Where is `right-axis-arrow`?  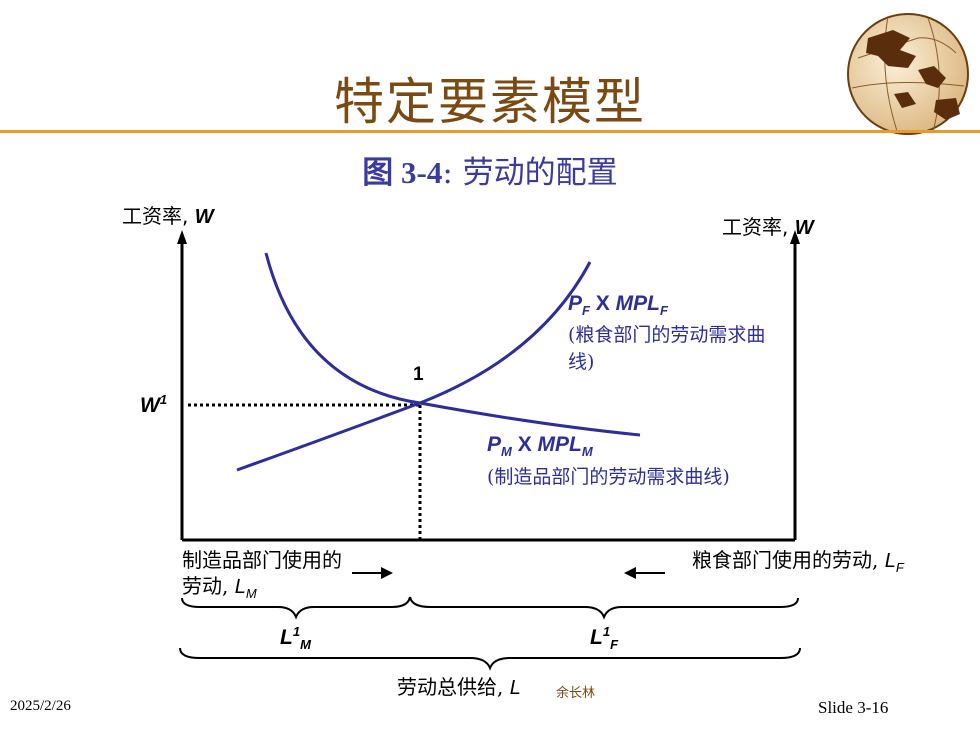 right-axis-arrow is located at coordinates (795, 237).